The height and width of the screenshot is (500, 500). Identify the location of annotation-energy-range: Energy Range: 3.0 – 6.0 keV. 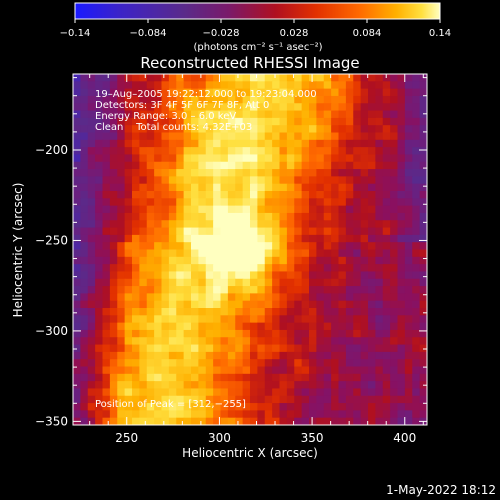
(165, 116).